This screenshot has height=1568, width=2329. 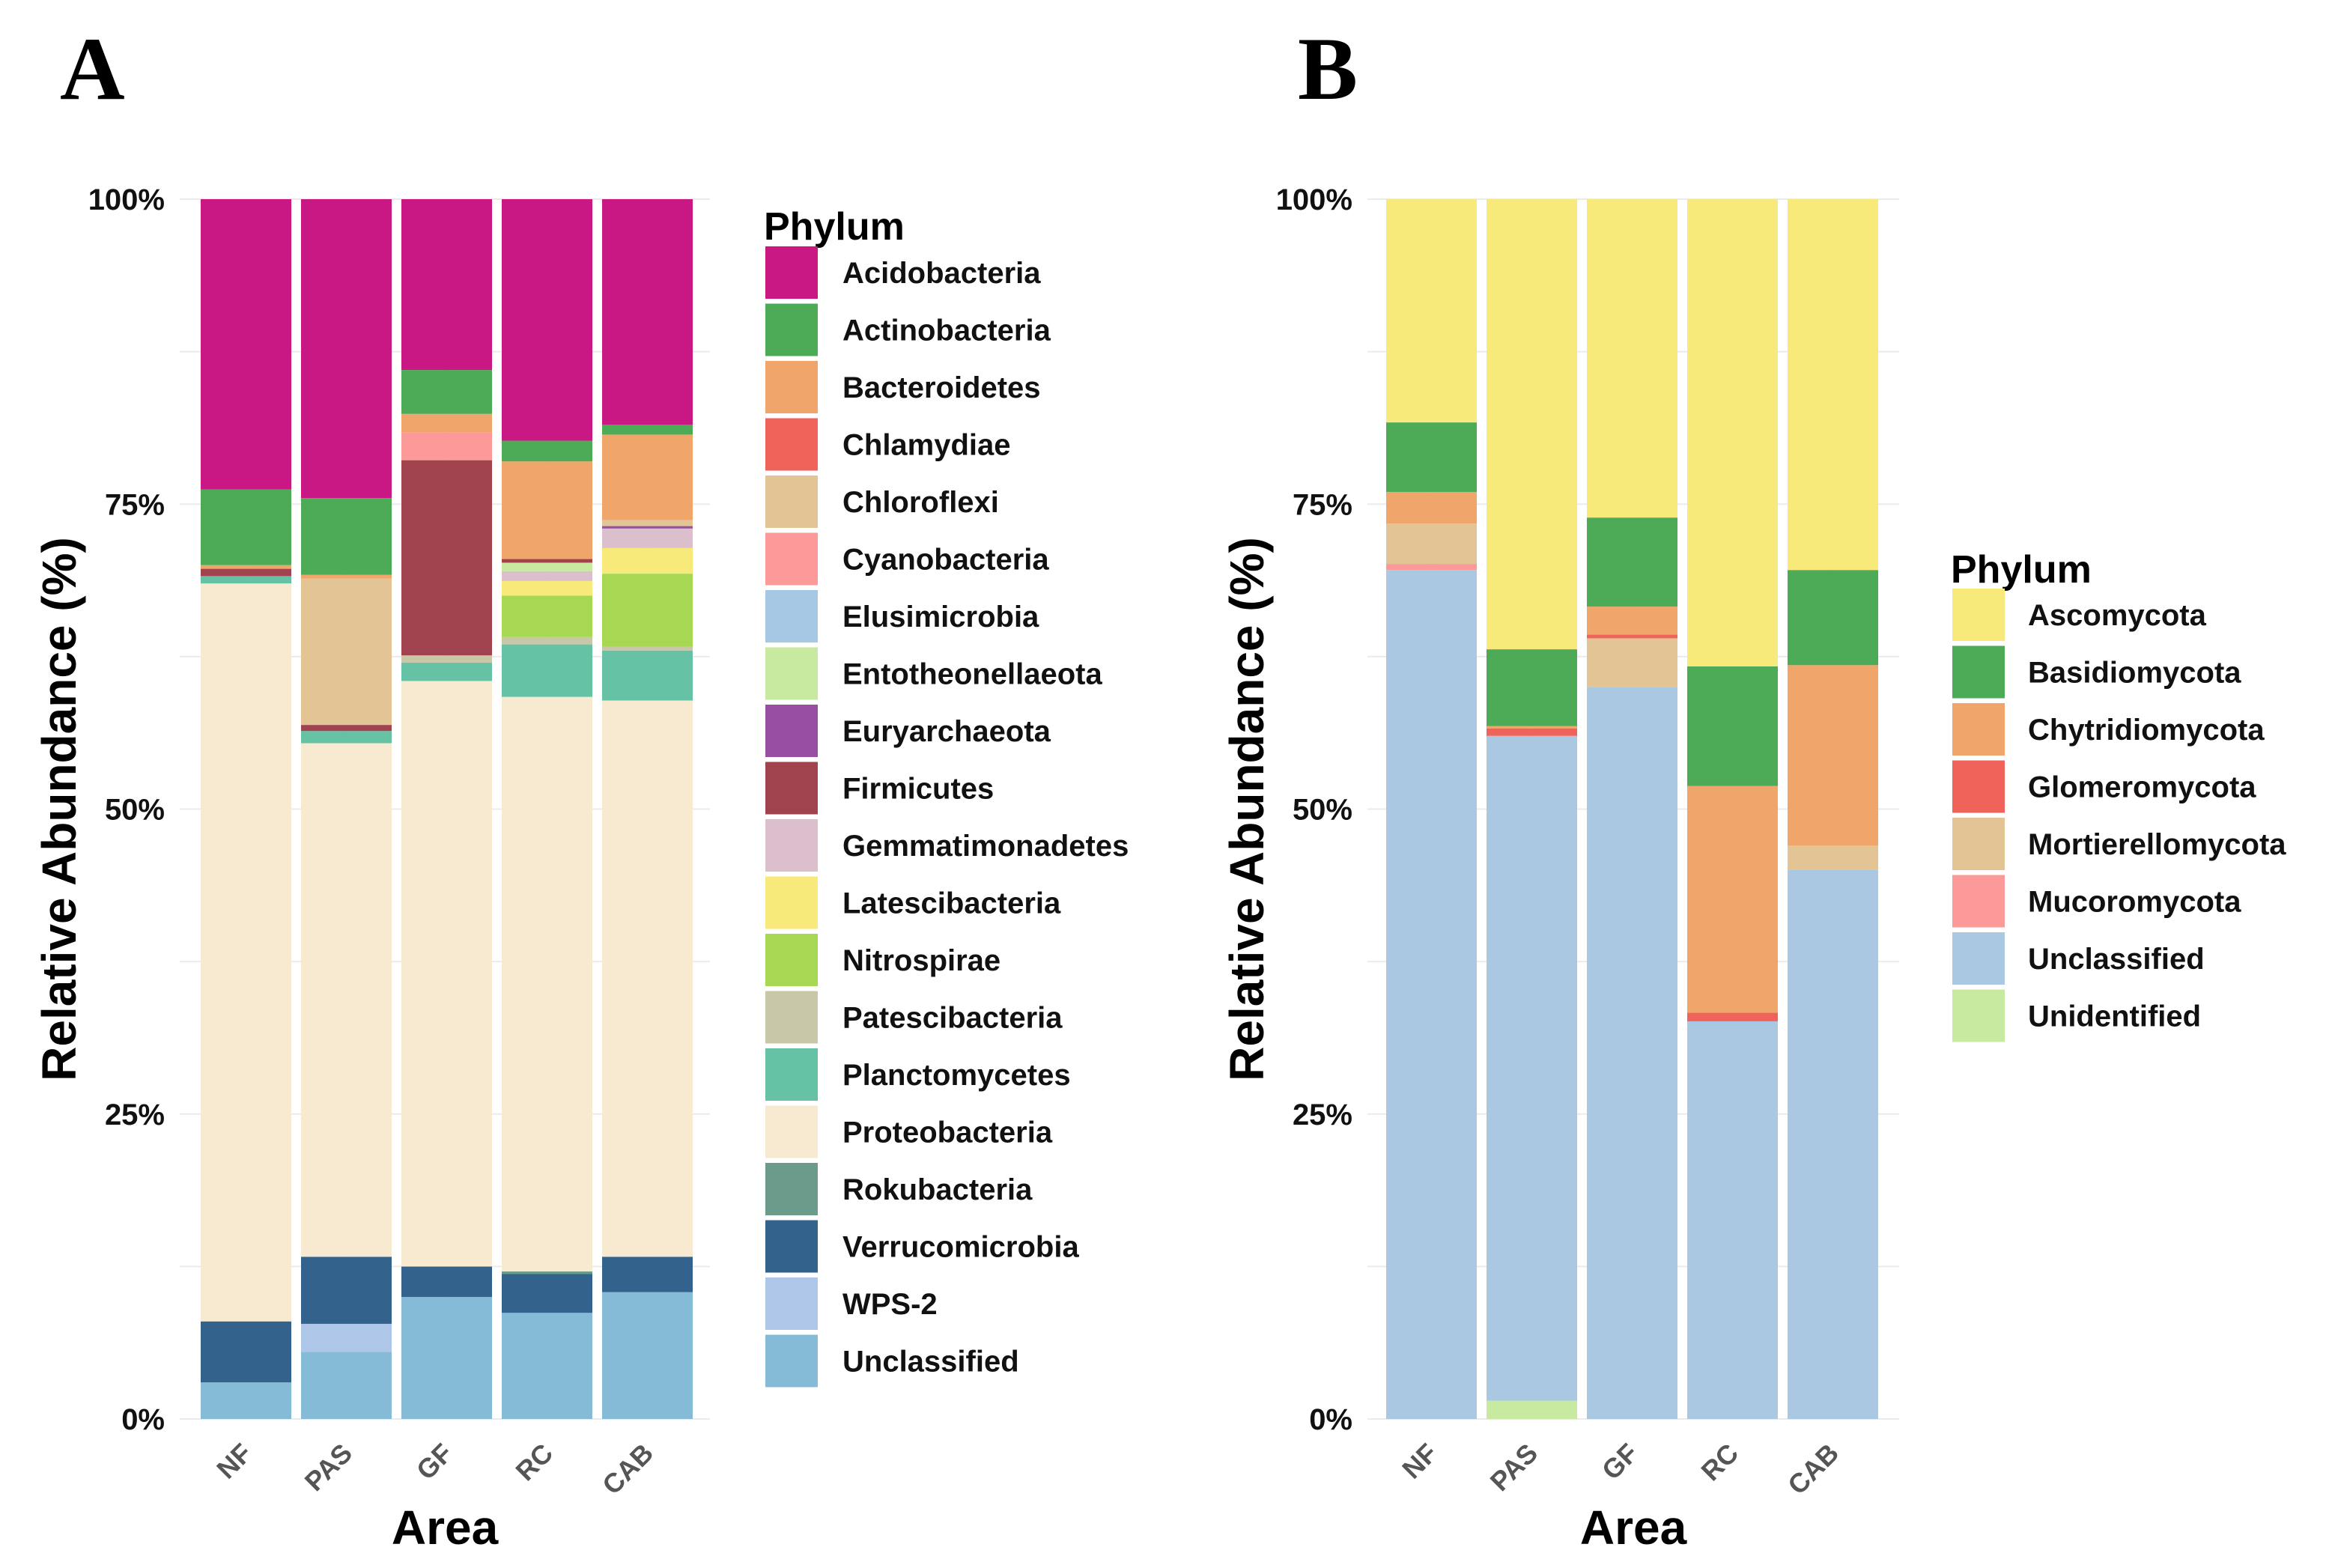 I want to click on panel-b-bar-cab-ascomycota, so click(x=1833, y=385).